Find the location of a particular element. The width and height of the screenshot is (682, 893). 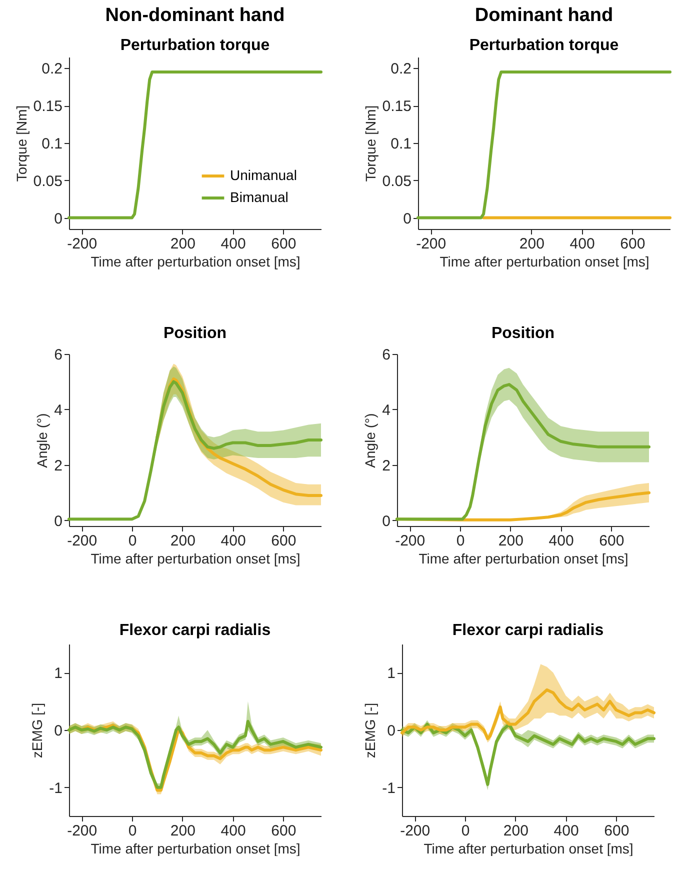

chart-title: Non-dominant hand is located at coordinates (195, 15).